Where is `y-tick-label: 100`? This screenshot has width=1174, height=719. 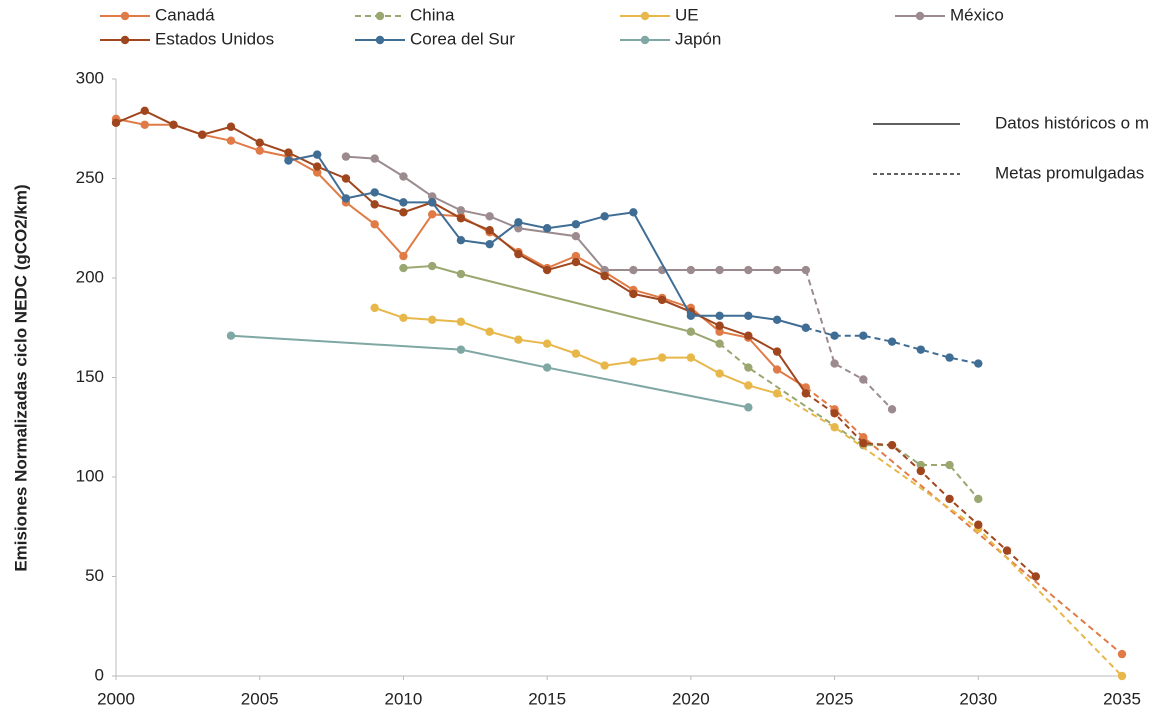
y-tick-label: 100 is located at coordinates (90, 475).